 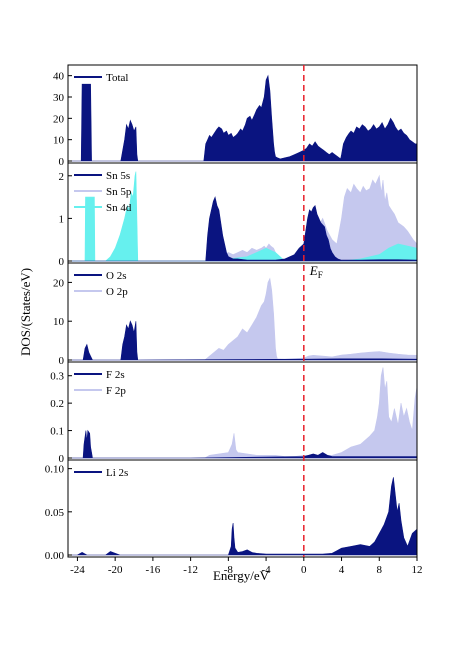 What do you see at coordinates (115, 570) in the screenshot?
I see `x-tick-label: -20` at bounding box center [115, 570].